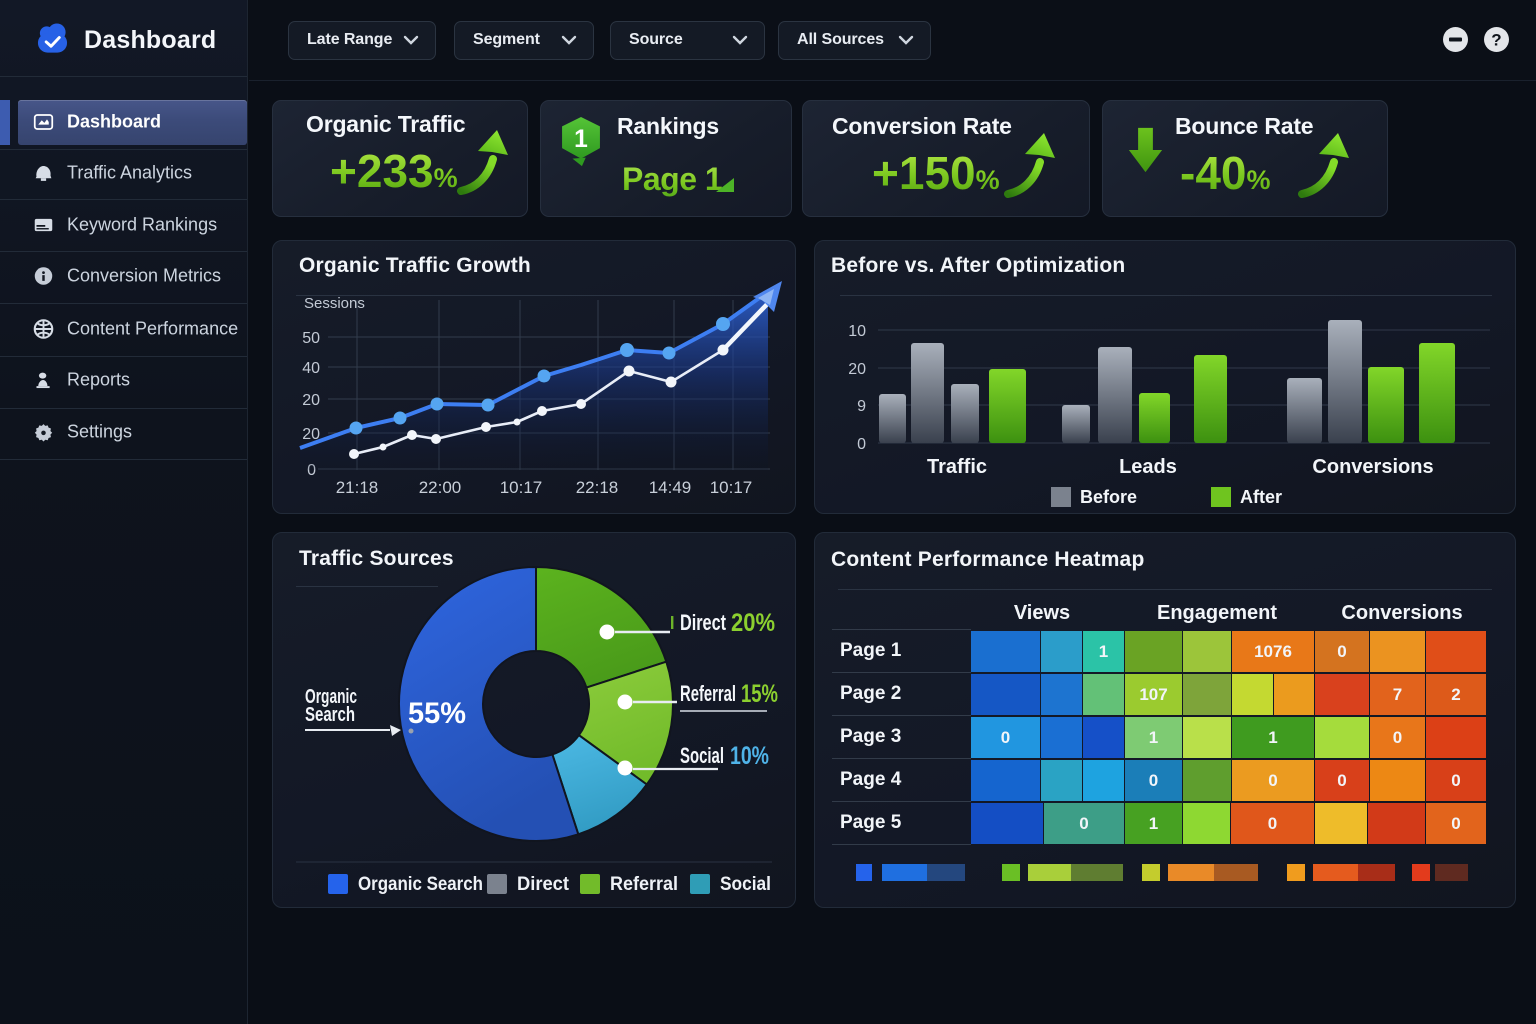 The height and width of the screenshot is (1024, 1536). Describe the element at coordinates (311, 338) in the screenshot. I see `svg-text: 50` at that location.